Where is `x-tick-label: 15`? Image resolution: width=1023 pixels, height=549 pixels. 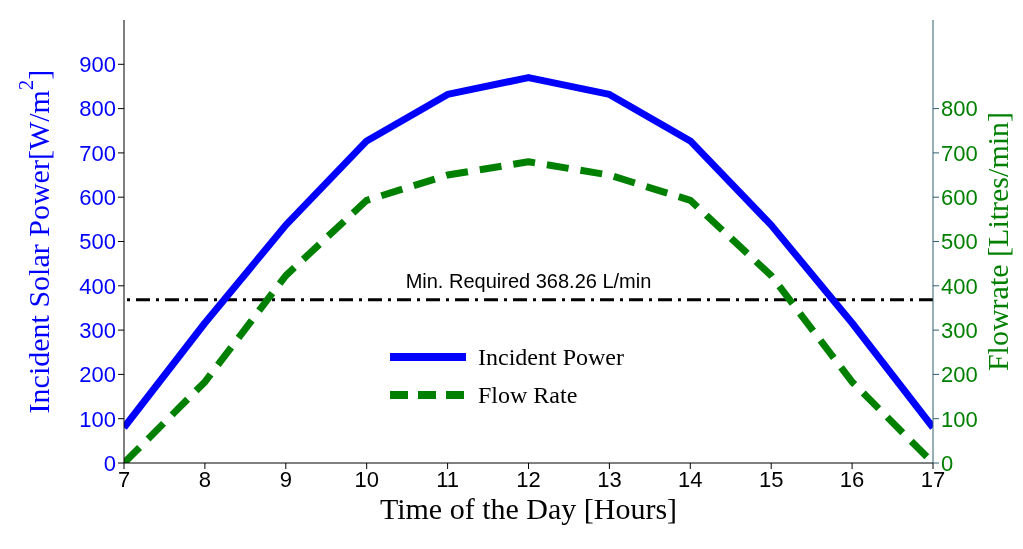 x-tick-label: 15 is located at coordinates (771, 479).